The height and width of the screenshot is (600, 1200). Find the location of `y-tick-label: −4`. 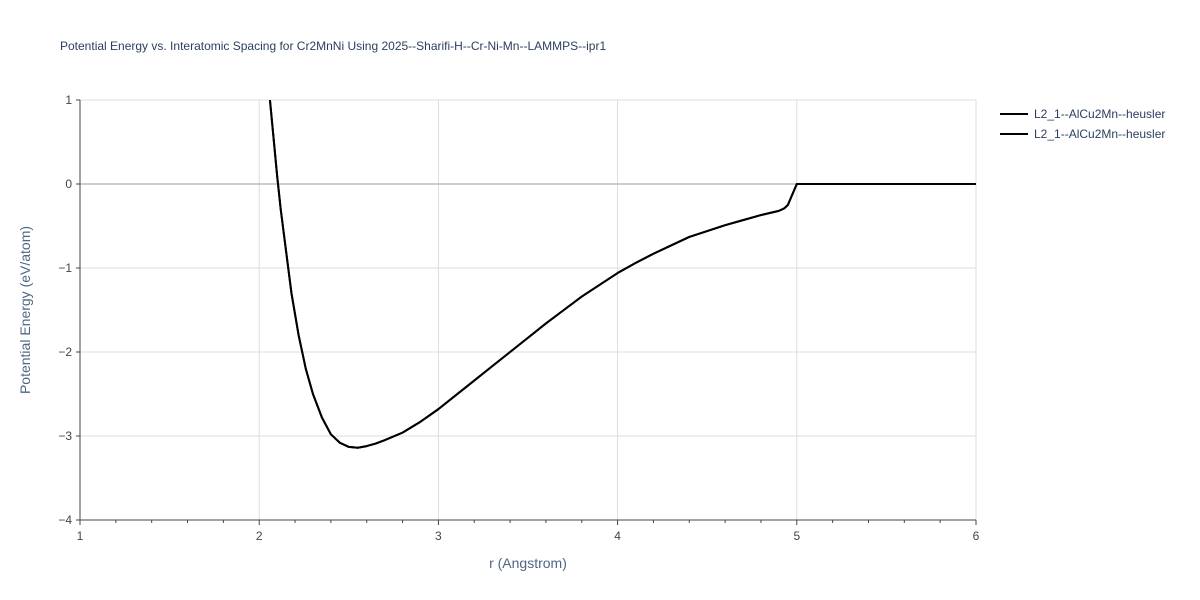

y-tick-label: −4 is located at coordinates (65, 520).